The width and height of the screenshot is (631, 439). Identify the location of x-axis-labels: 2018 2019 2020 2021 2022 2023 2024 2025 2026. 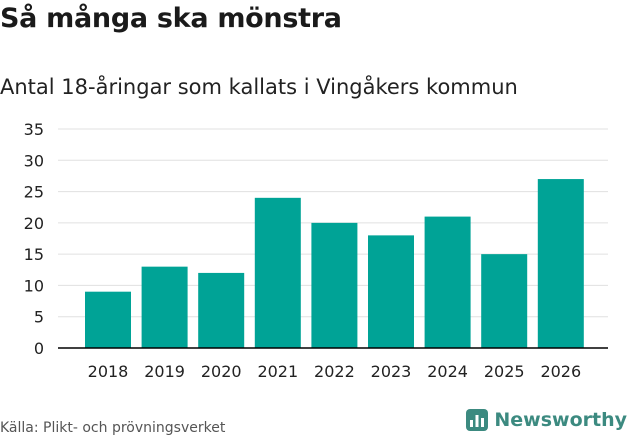
(335, 371).